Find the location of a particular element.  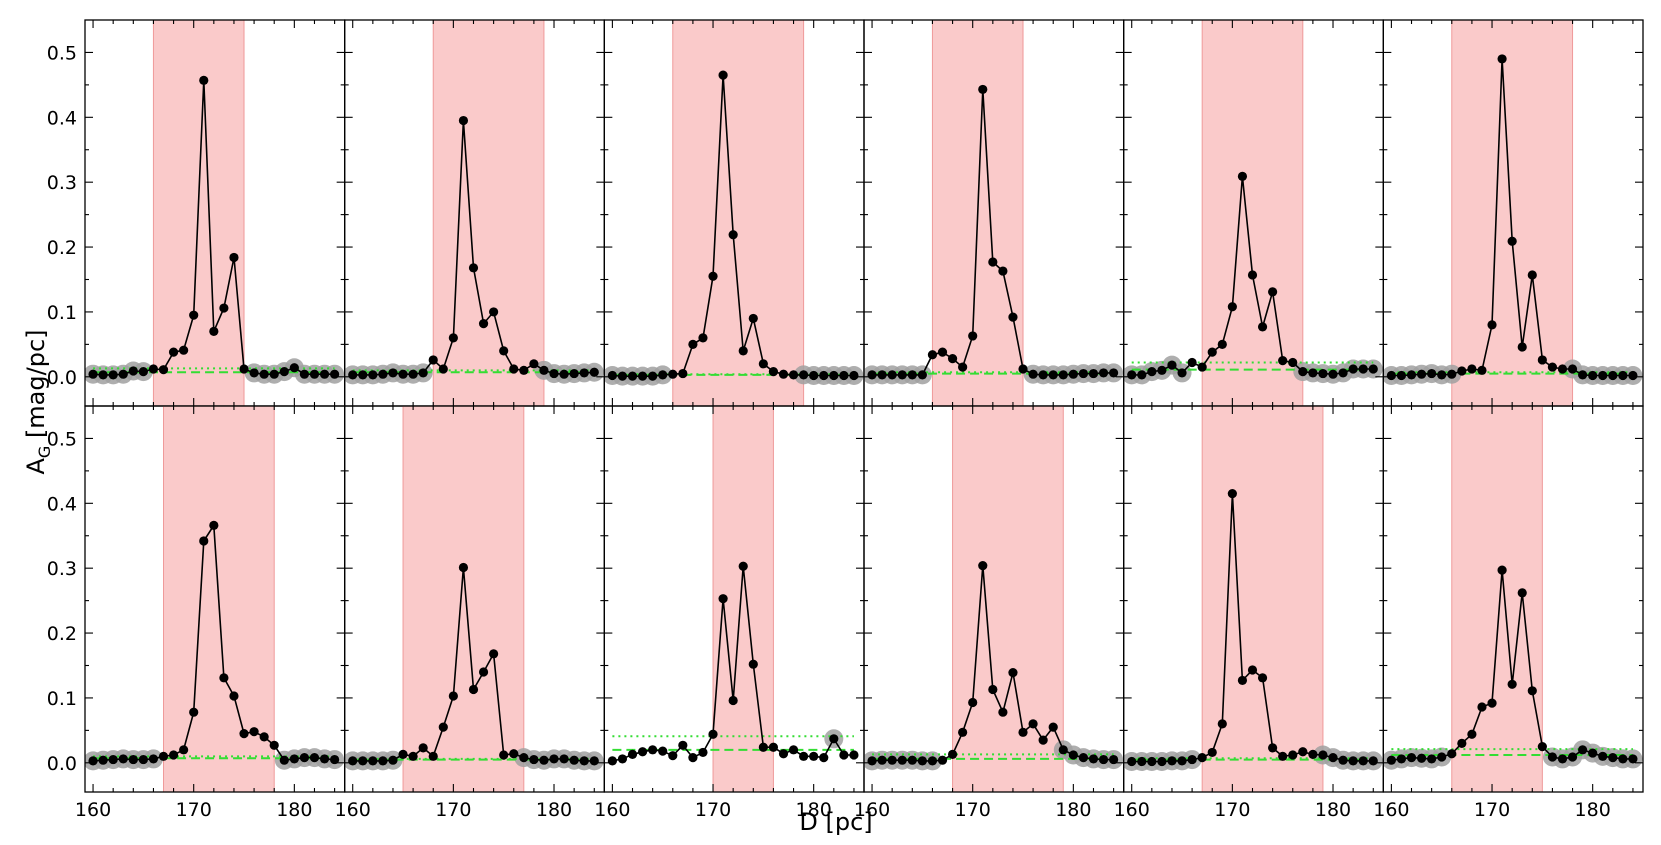

x-tick-label: 180 is located at coordinates (814, 810).